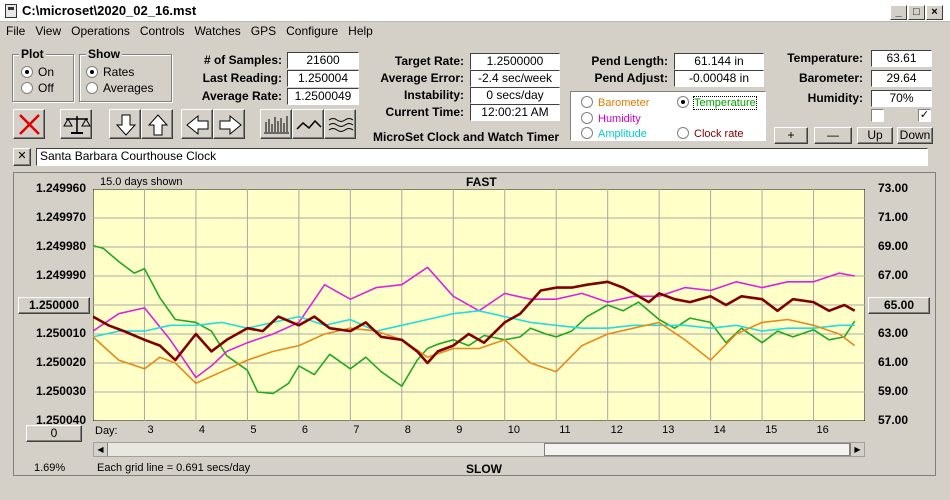 The width and height of the screenshot is (950, 500). What do you see at coordinates (631, 78) in the screenshot?
I see `pend-adjust-label: Pend Adjust:` at bounding box center [631, 78].